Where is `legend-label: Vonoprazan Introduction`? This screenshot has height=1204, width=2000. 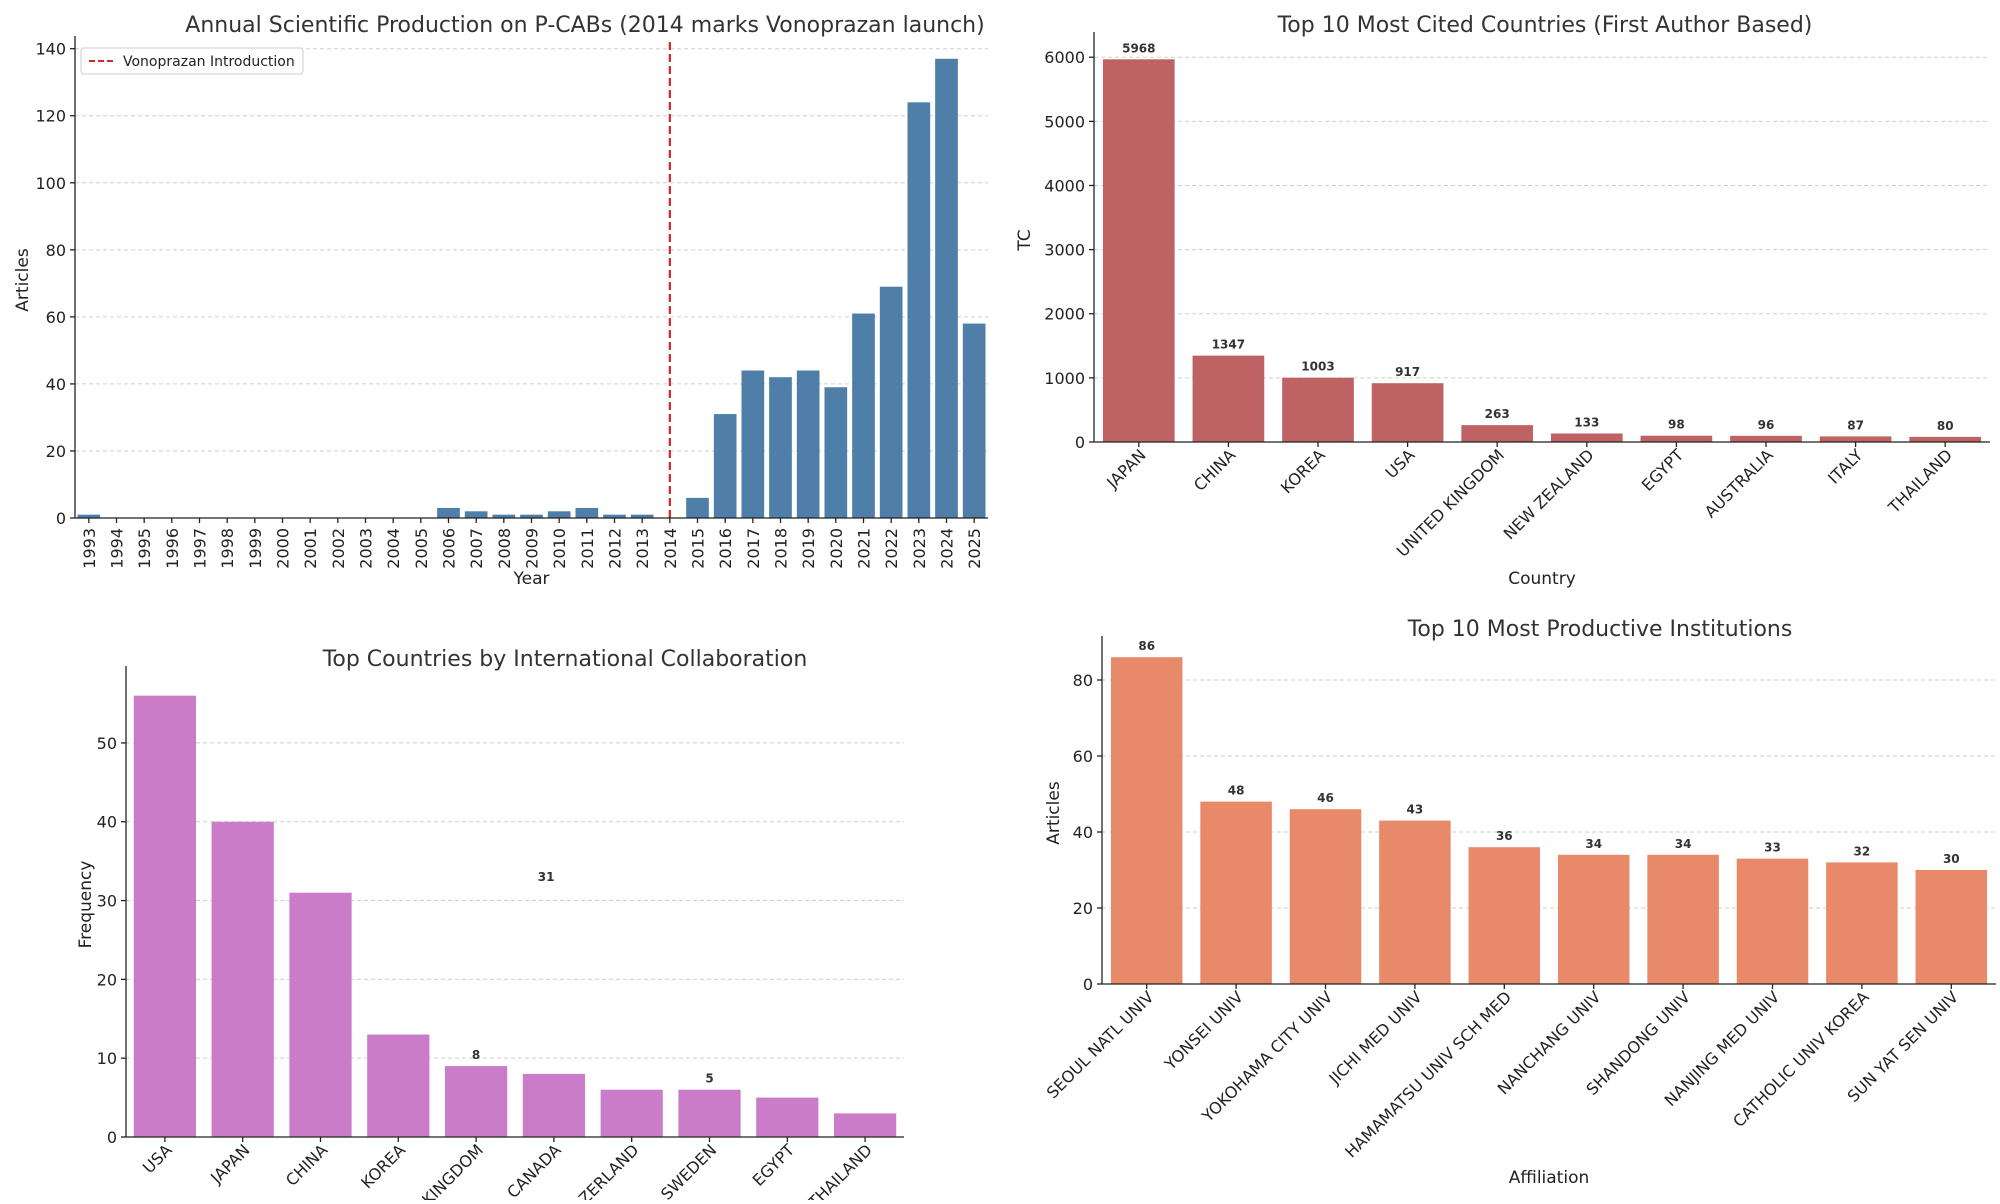
legend-label: Vonoprazan Introduction is located at coordinates (209, 62).